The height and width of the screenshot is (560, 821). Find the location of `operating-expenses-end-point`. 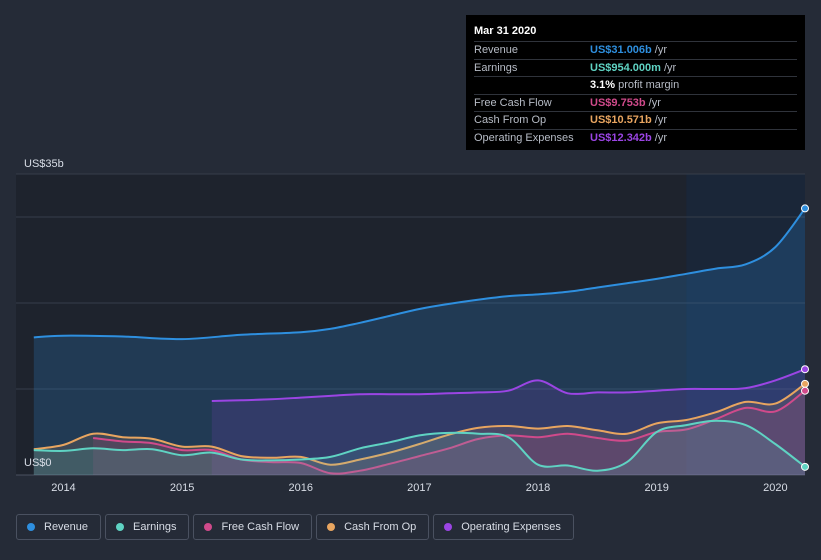

operating-expenses-end-point is located at coordinates (805, 369).